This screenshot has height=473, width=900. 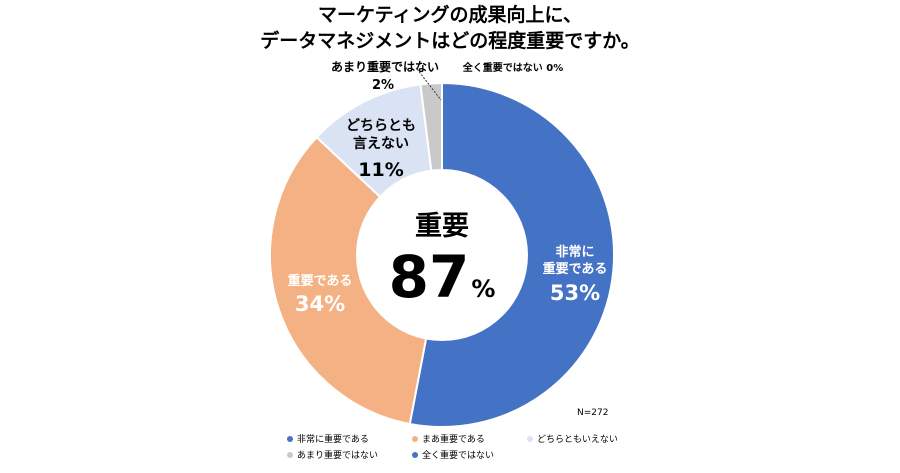 What do you see at coordinates (512, 67) in the screenshot?
I see `slice-label-5: 全く重要ではない 0%` at bounding box center [512, 67].